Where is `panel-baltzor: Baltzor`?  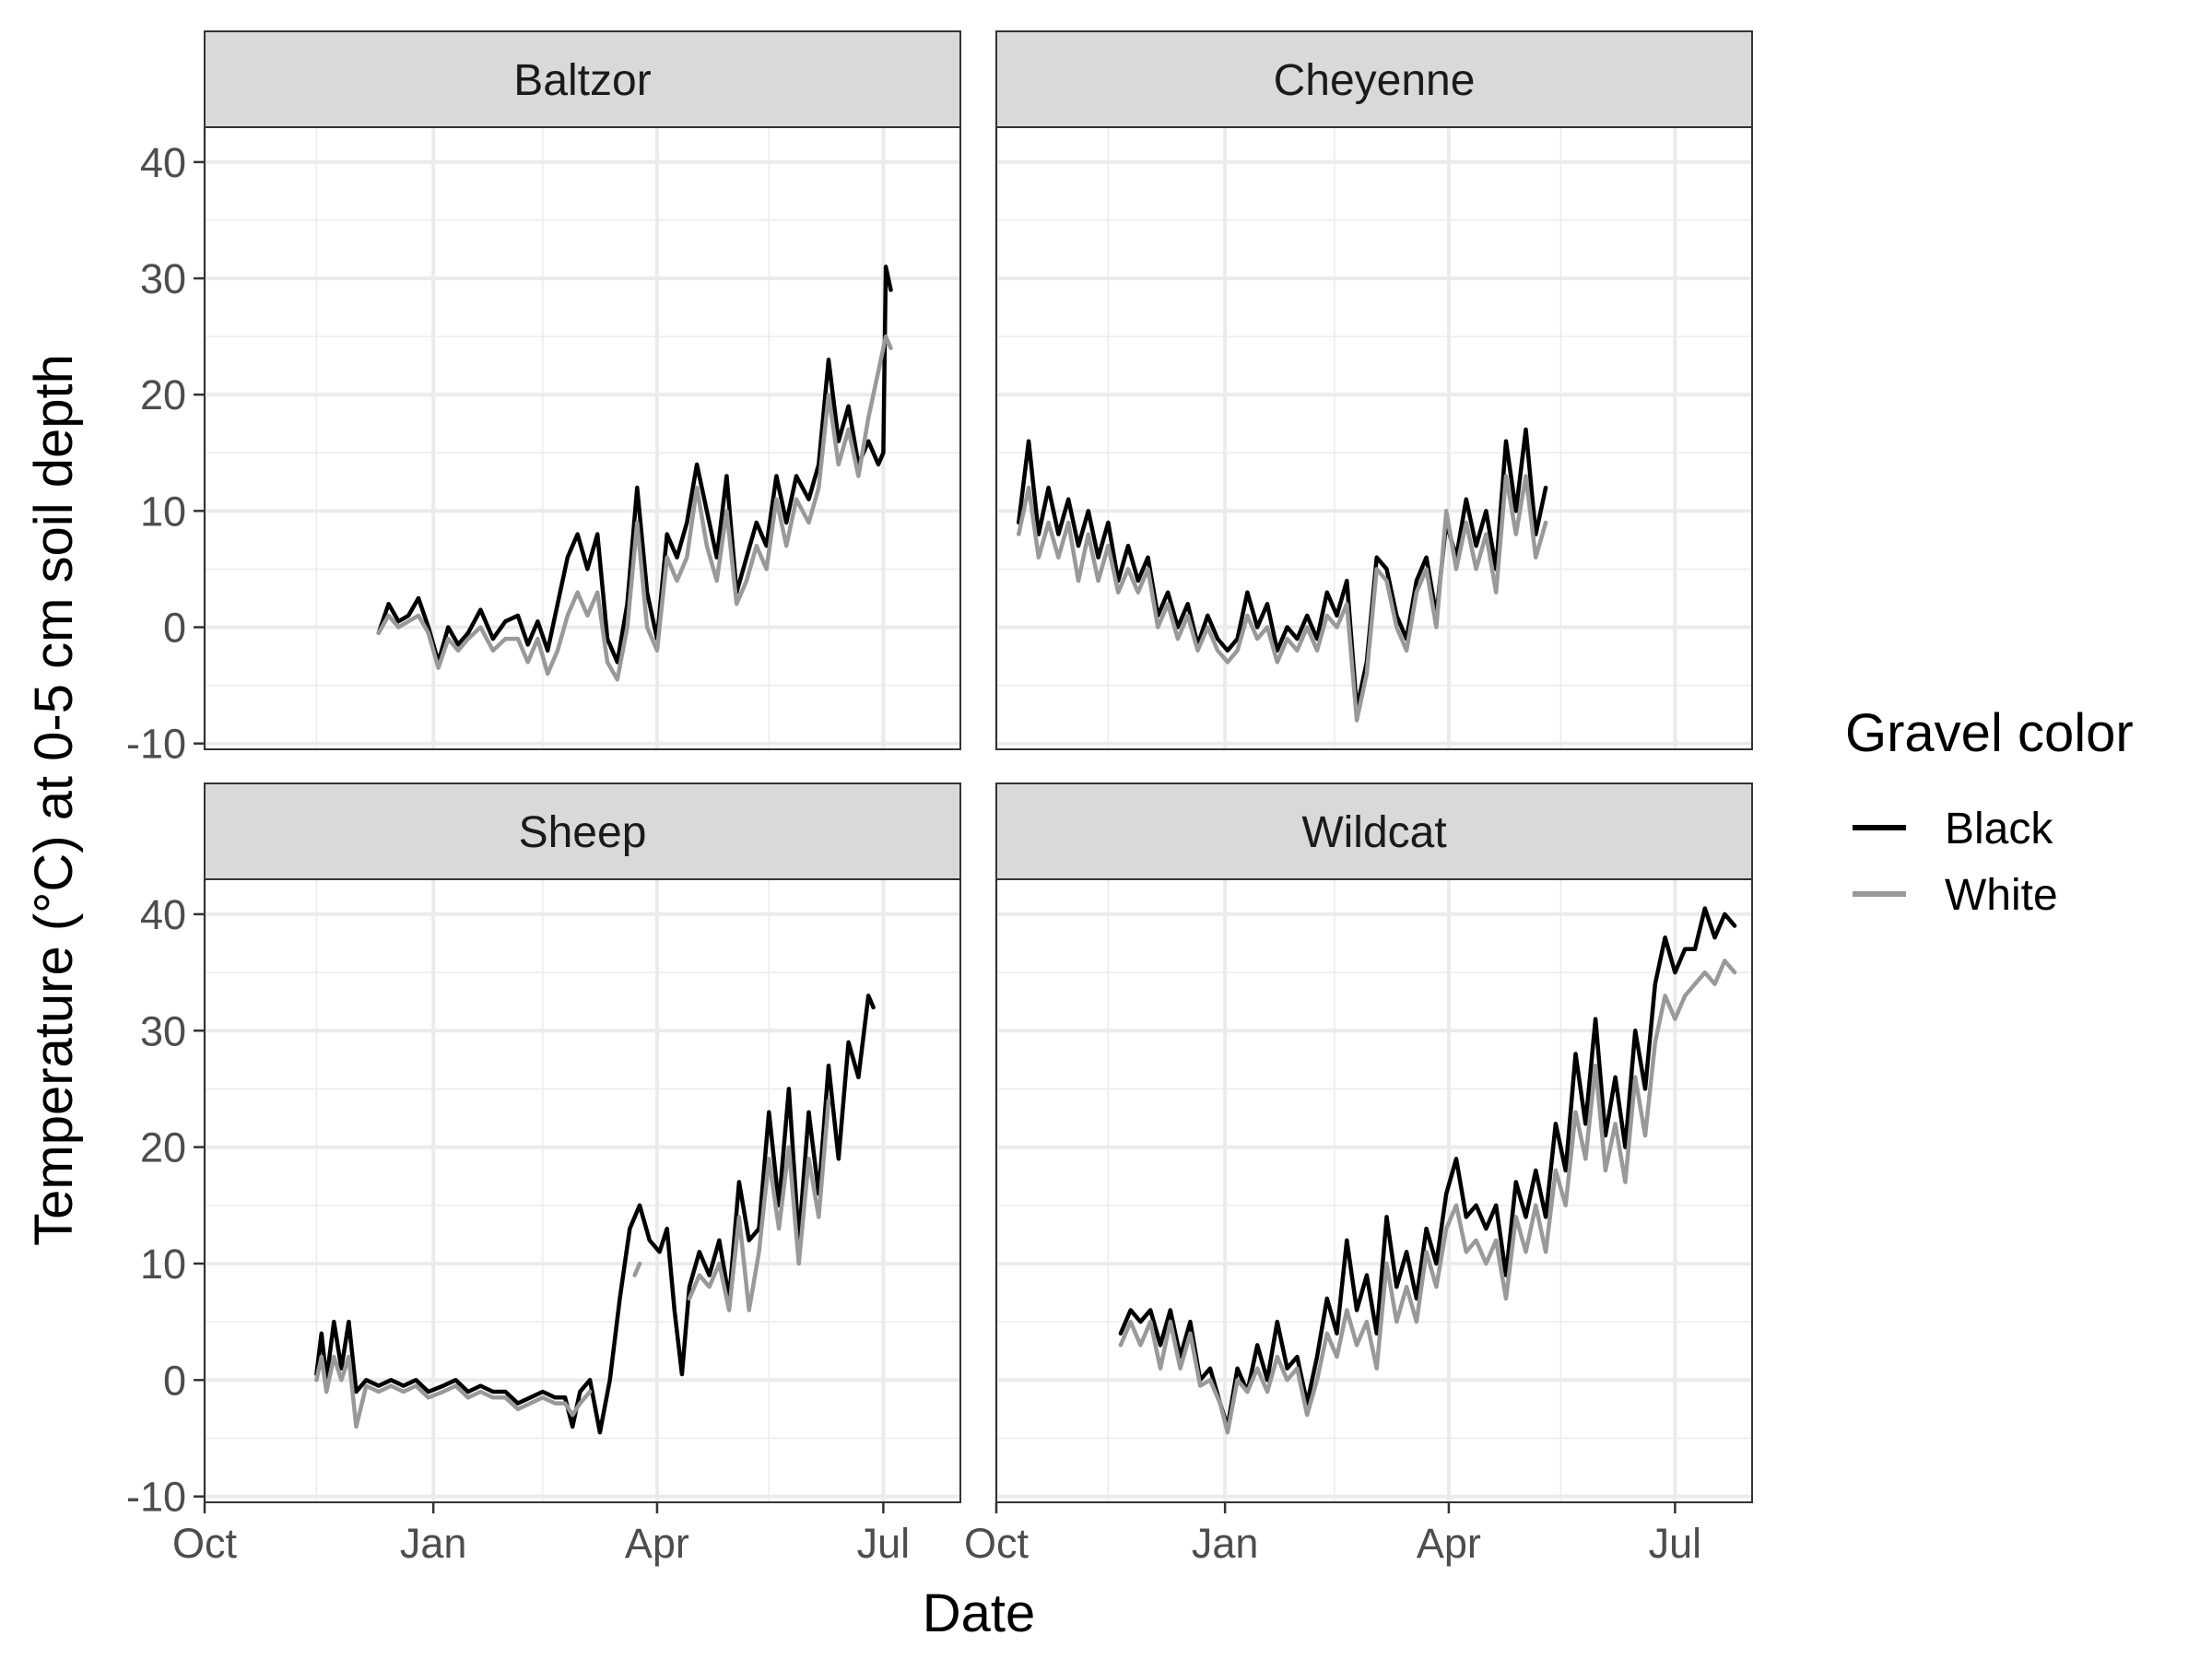 panel-baltzor: Baltzor is located at coordinates (582, 390).